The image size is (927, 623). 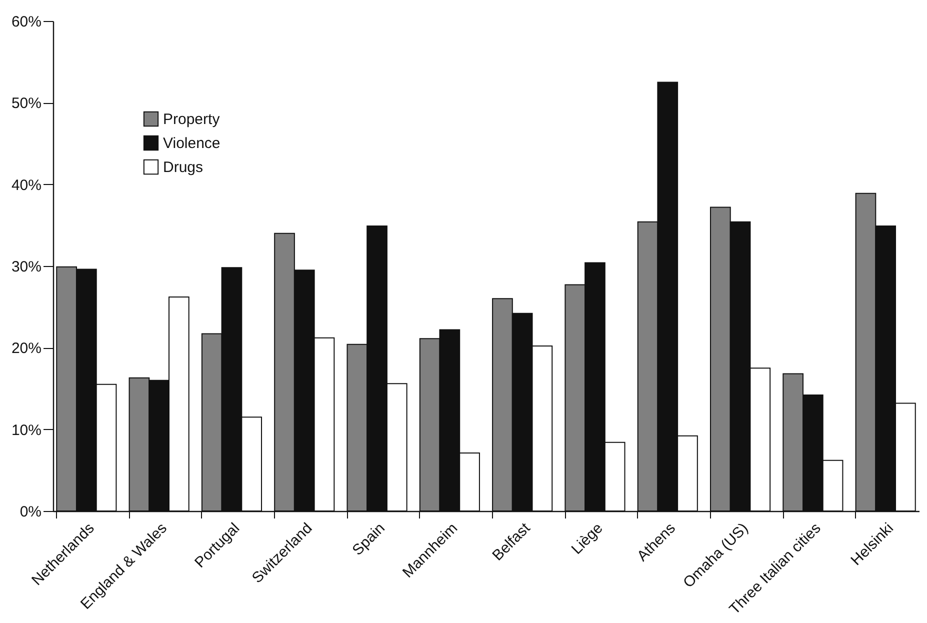 I want to click on y-tick-label: 20%, so click(x=26, y=349).